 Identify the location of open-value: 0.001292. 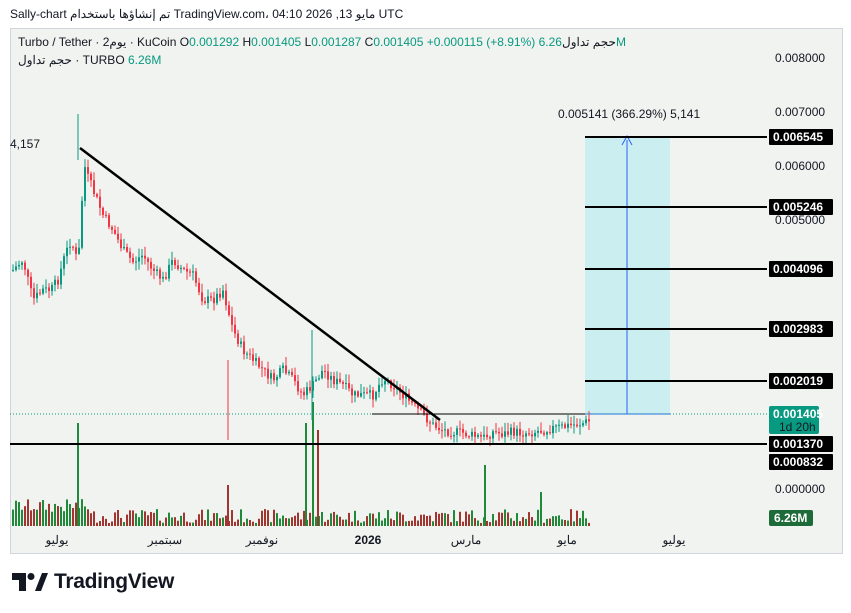
(214, 42).